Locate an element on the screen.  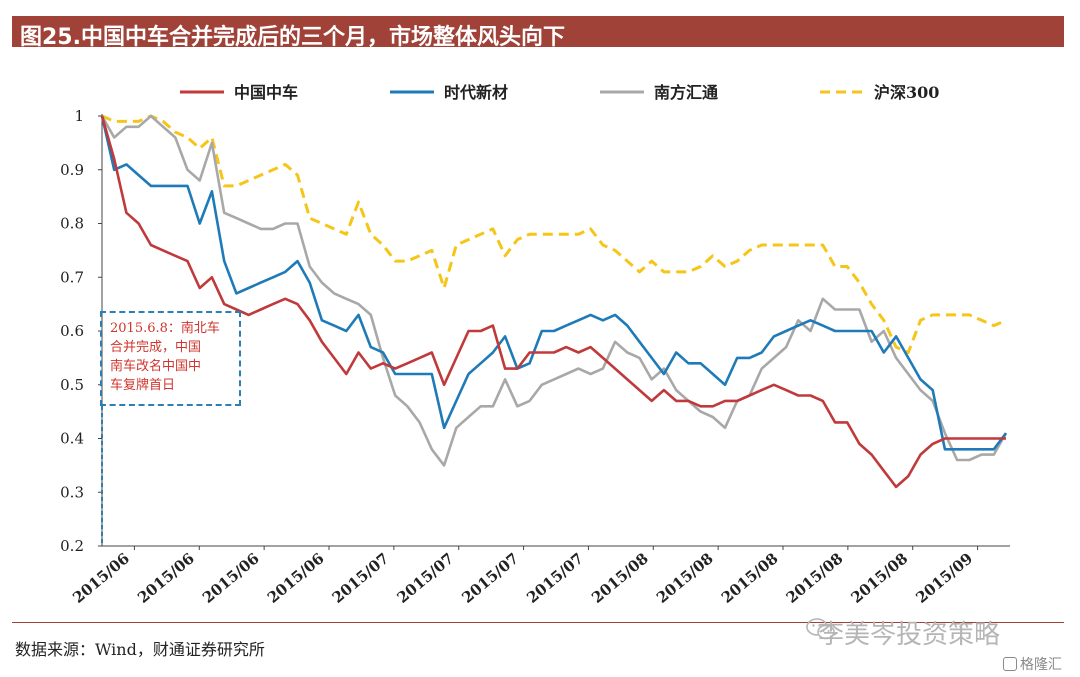
watermark: 李美岑投资策略 is located at coordinates (909, 635).